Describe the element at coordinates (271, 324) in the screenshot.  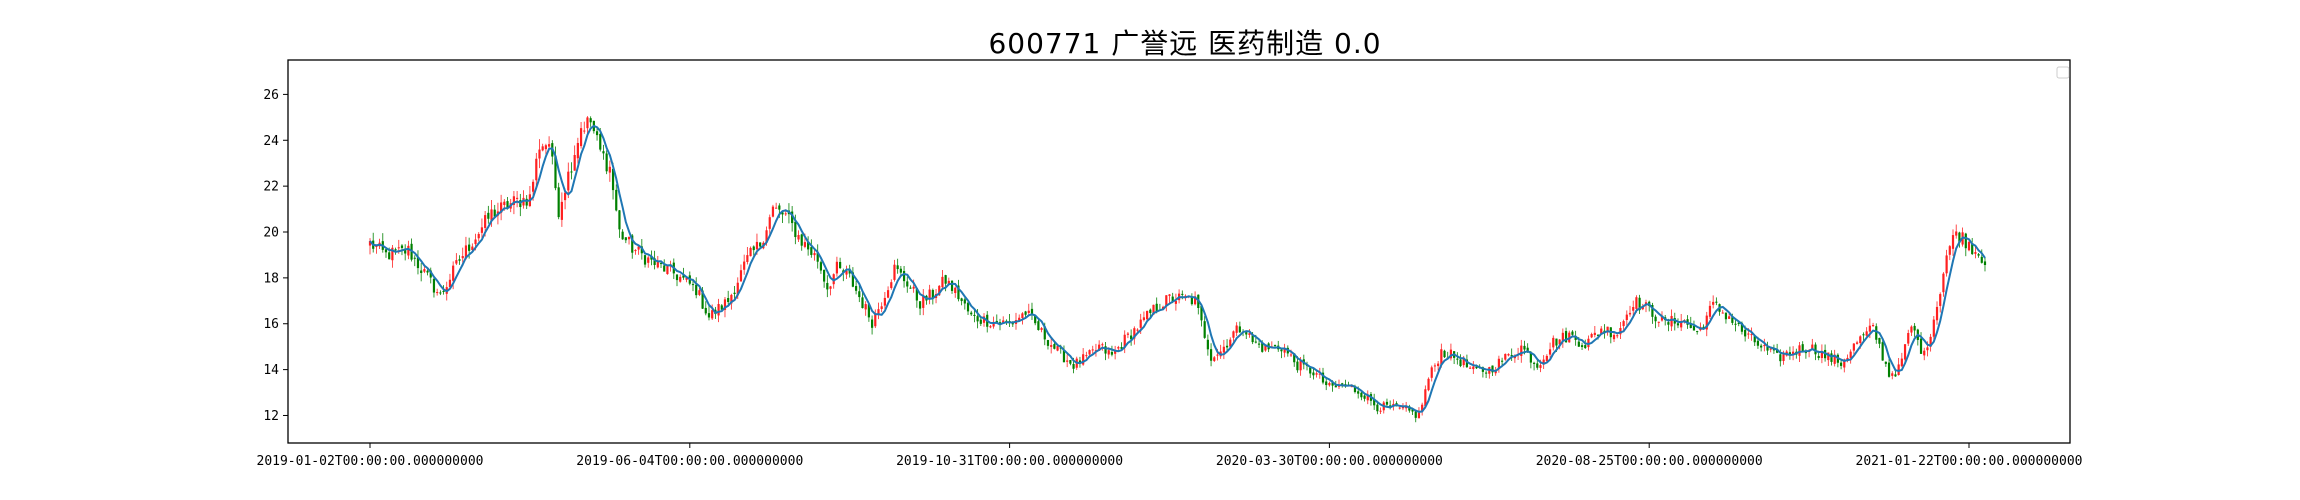
I see `y-tick-label: 16` at that location.